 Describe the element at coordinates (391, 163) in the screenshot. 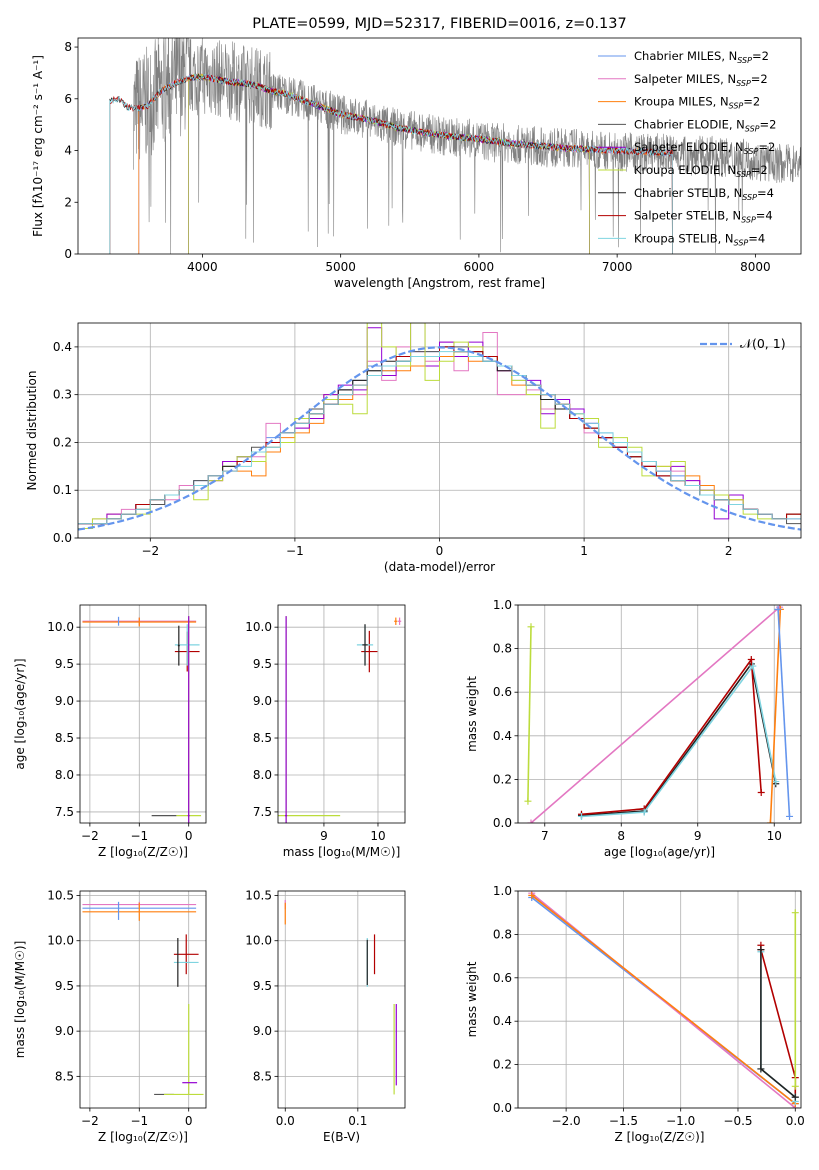

I see `spectrum-model-line` at that location.